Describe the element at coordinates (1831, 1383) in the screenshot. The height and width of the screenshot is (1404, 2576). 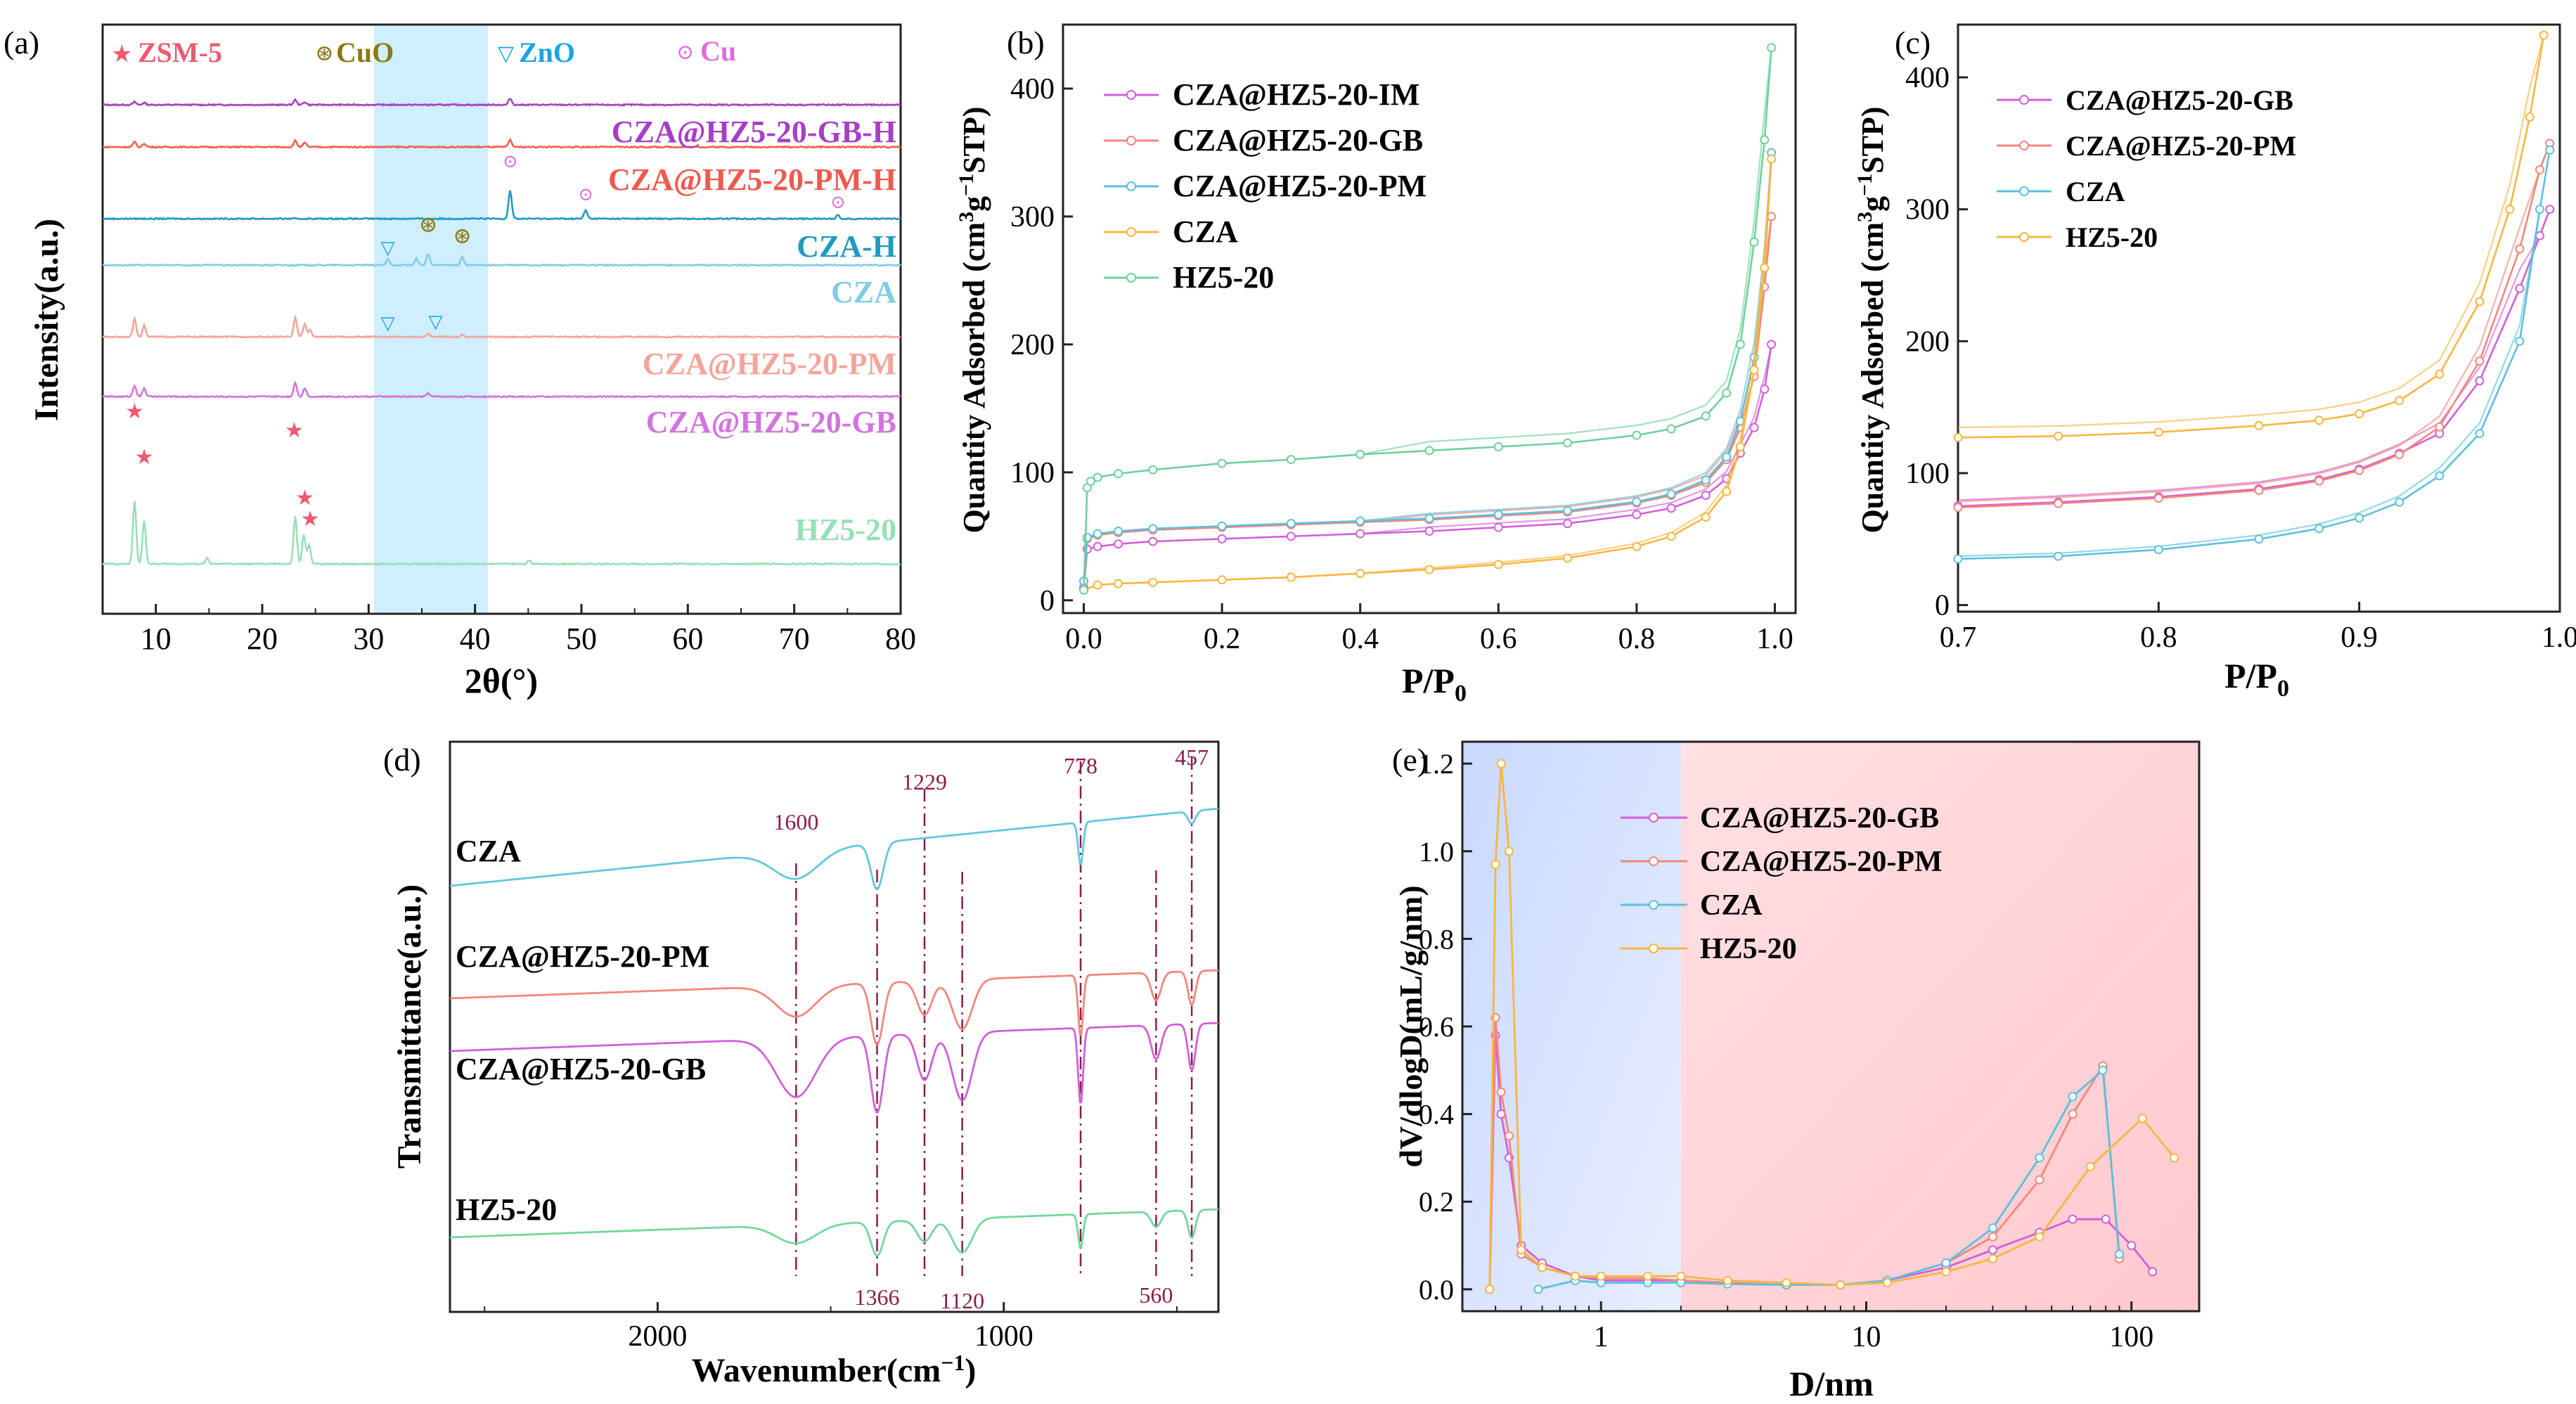
I see `panel-e-x-axis-label: D/nm` at that location.